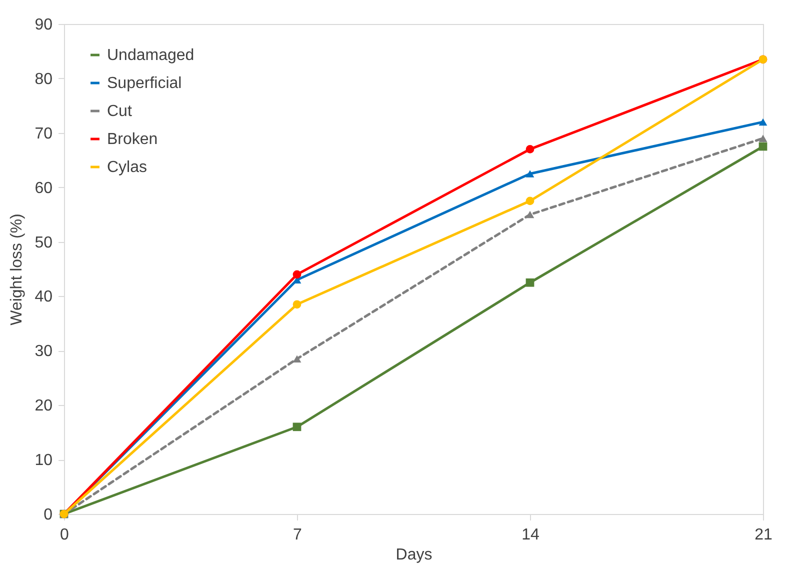 This screenshot has width=802, height=583. Describe the element at coordinates (132, 139) in the screenshot. I see `legend-label: Broken` at that location.